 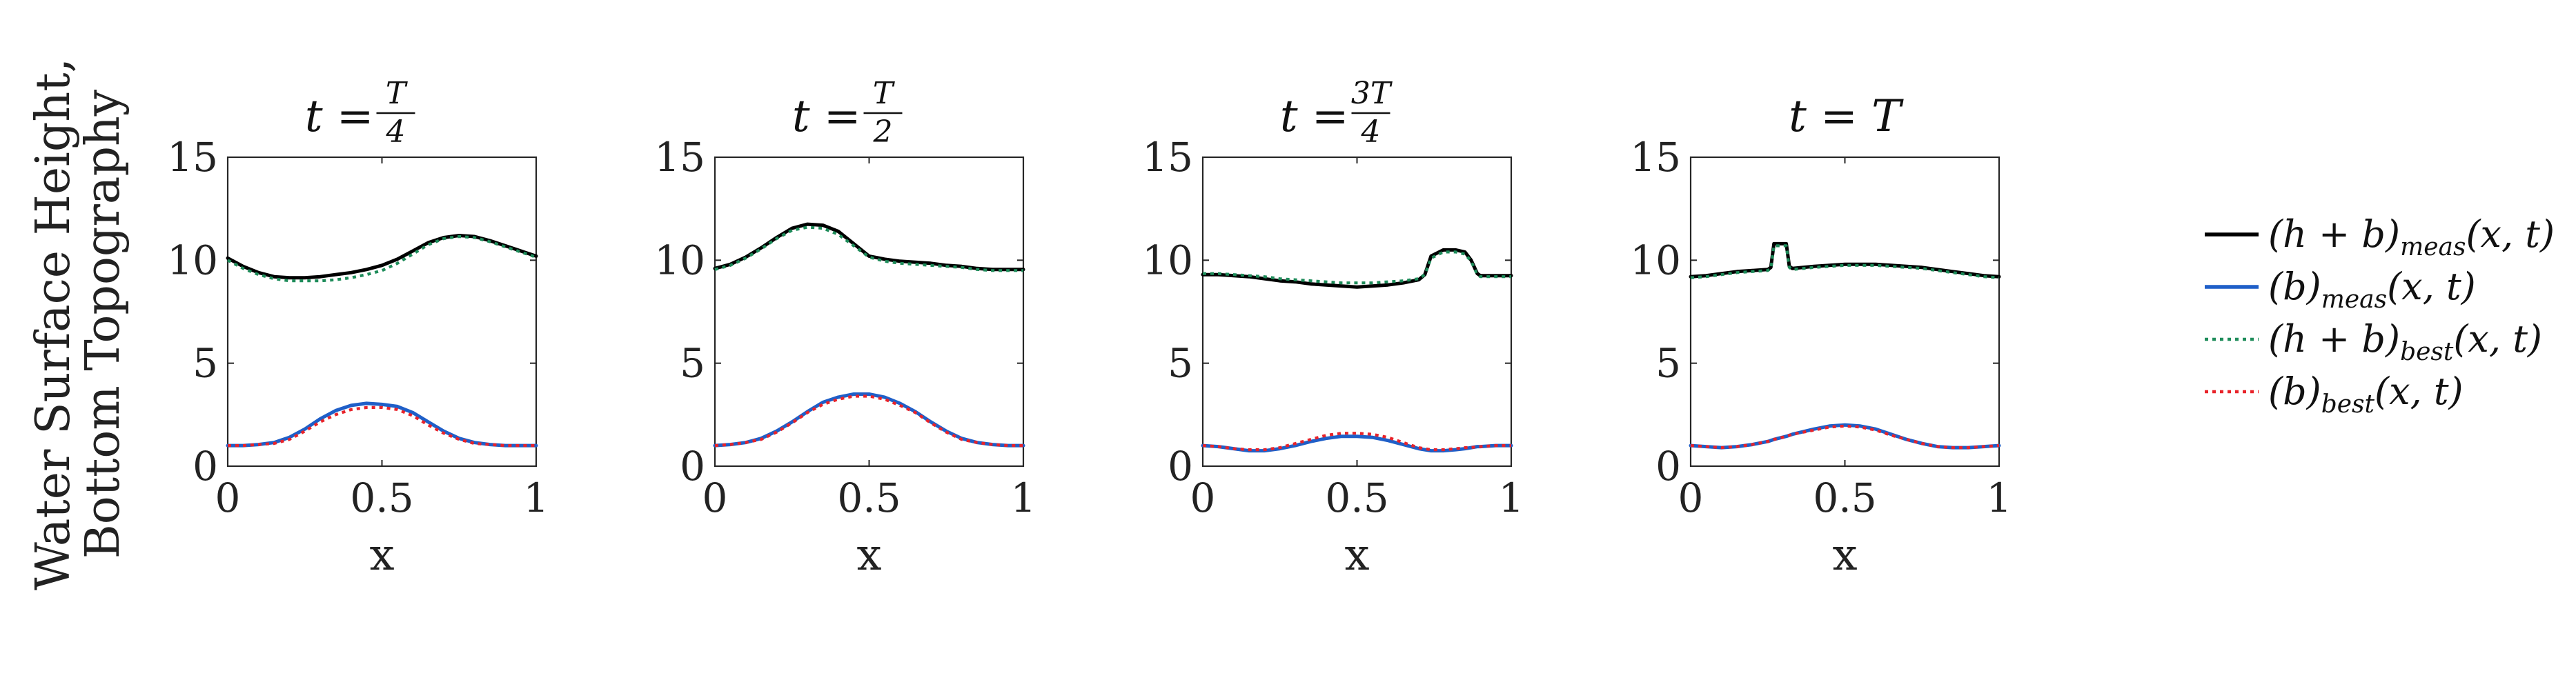 I want to click on title-numerator: 3T, so click(x=1372, y=93).